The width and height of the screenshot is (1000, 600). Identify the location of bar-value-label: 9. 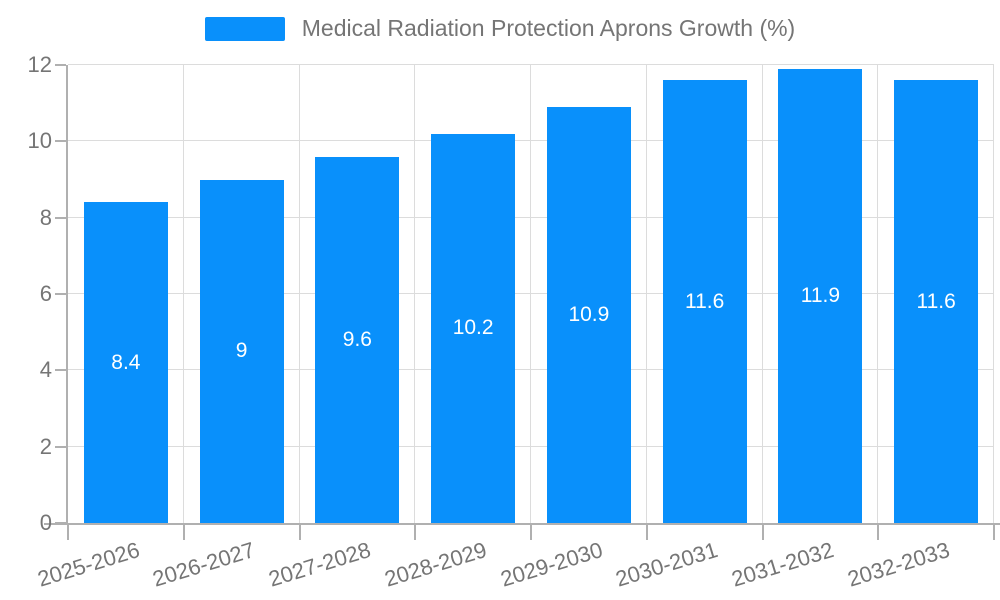
(241, 351).